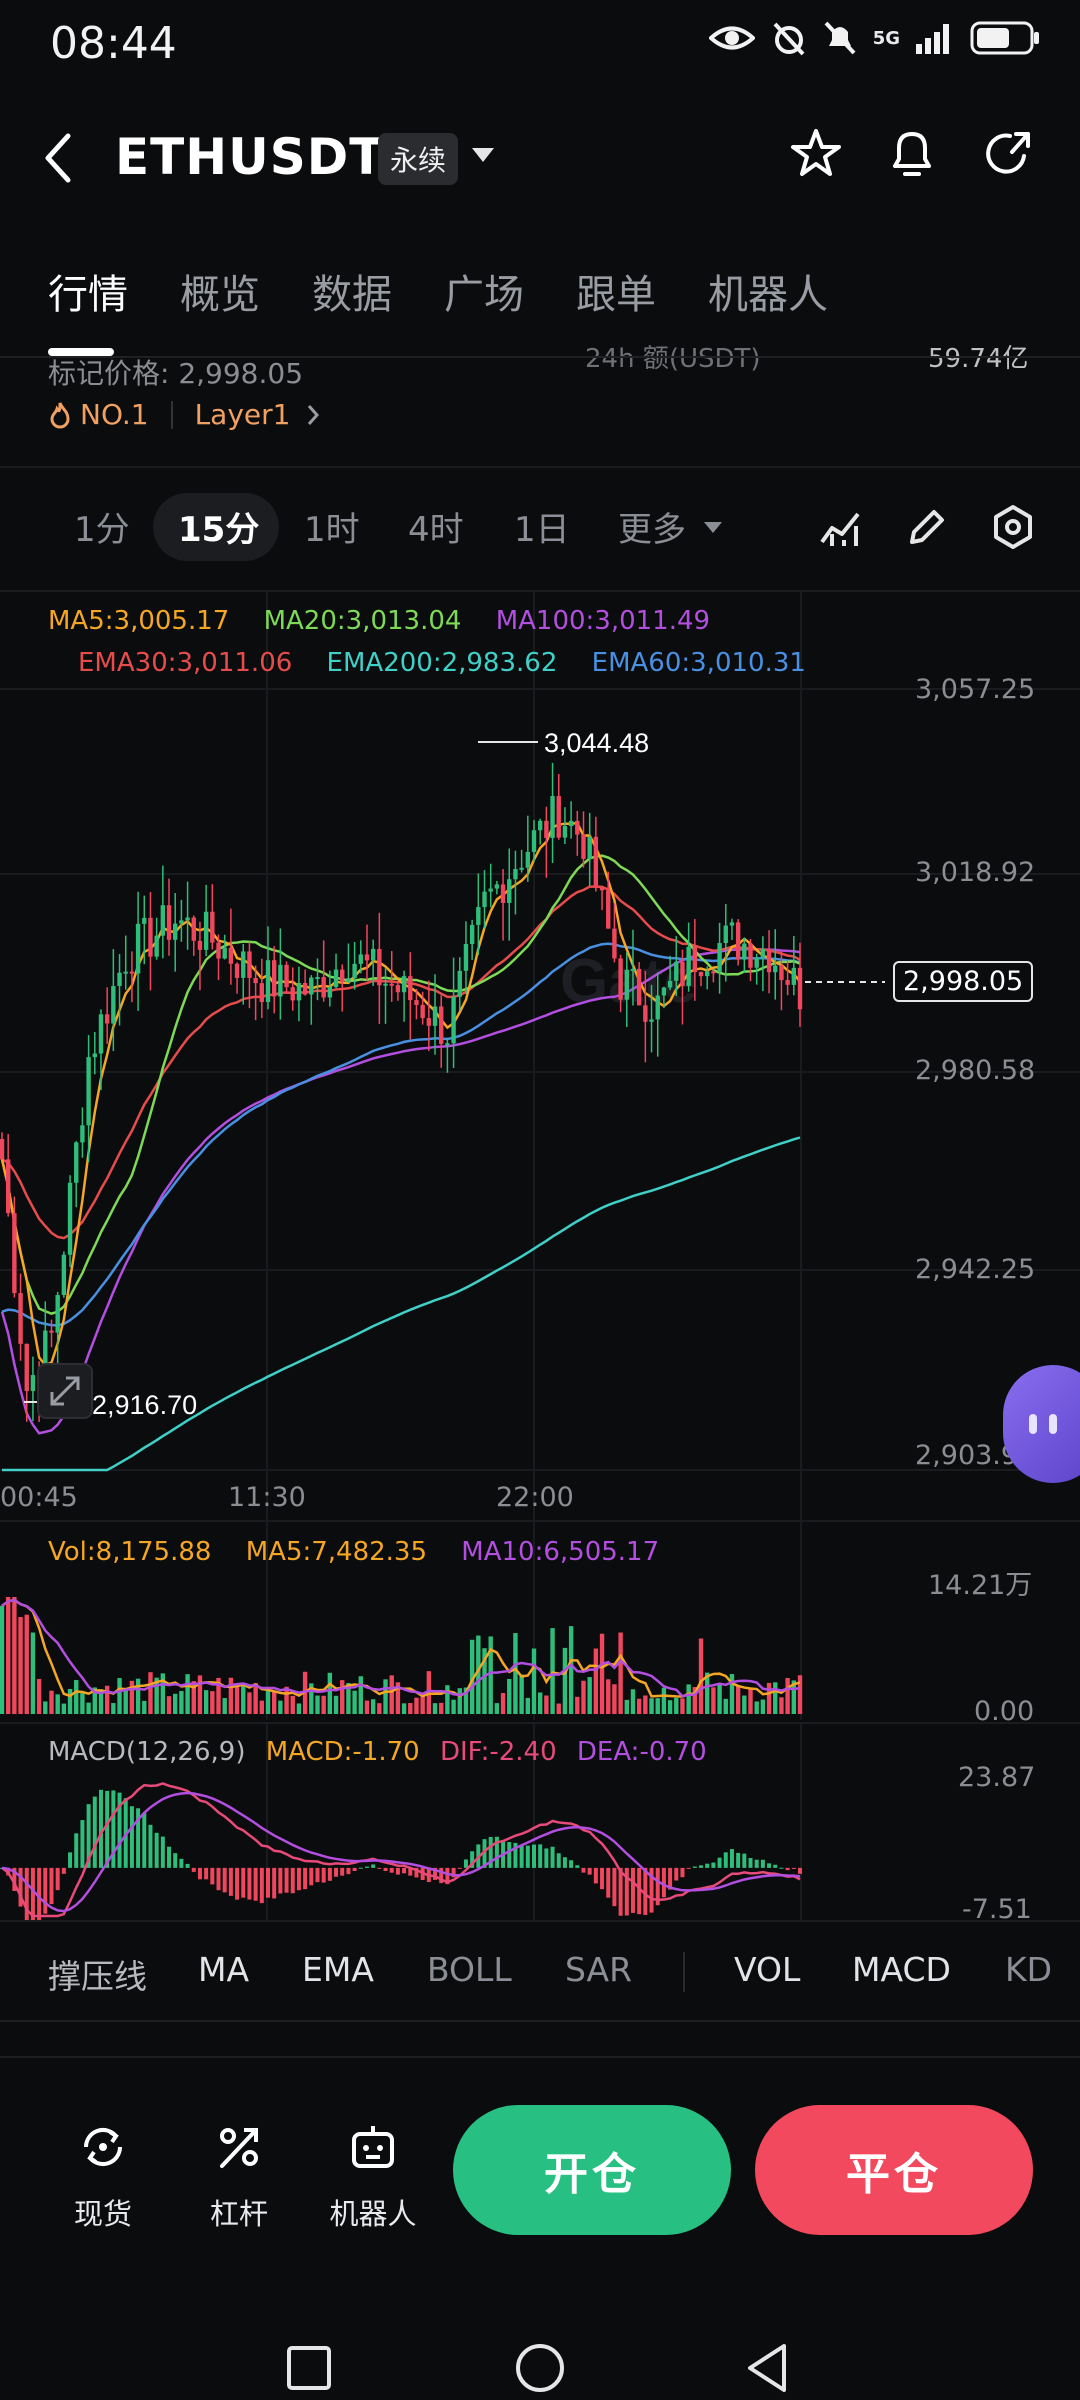 Image resolution: width=1080 pixels, height=2400 pixels. I want to click on tab-square: 广场, so click(484, 295).